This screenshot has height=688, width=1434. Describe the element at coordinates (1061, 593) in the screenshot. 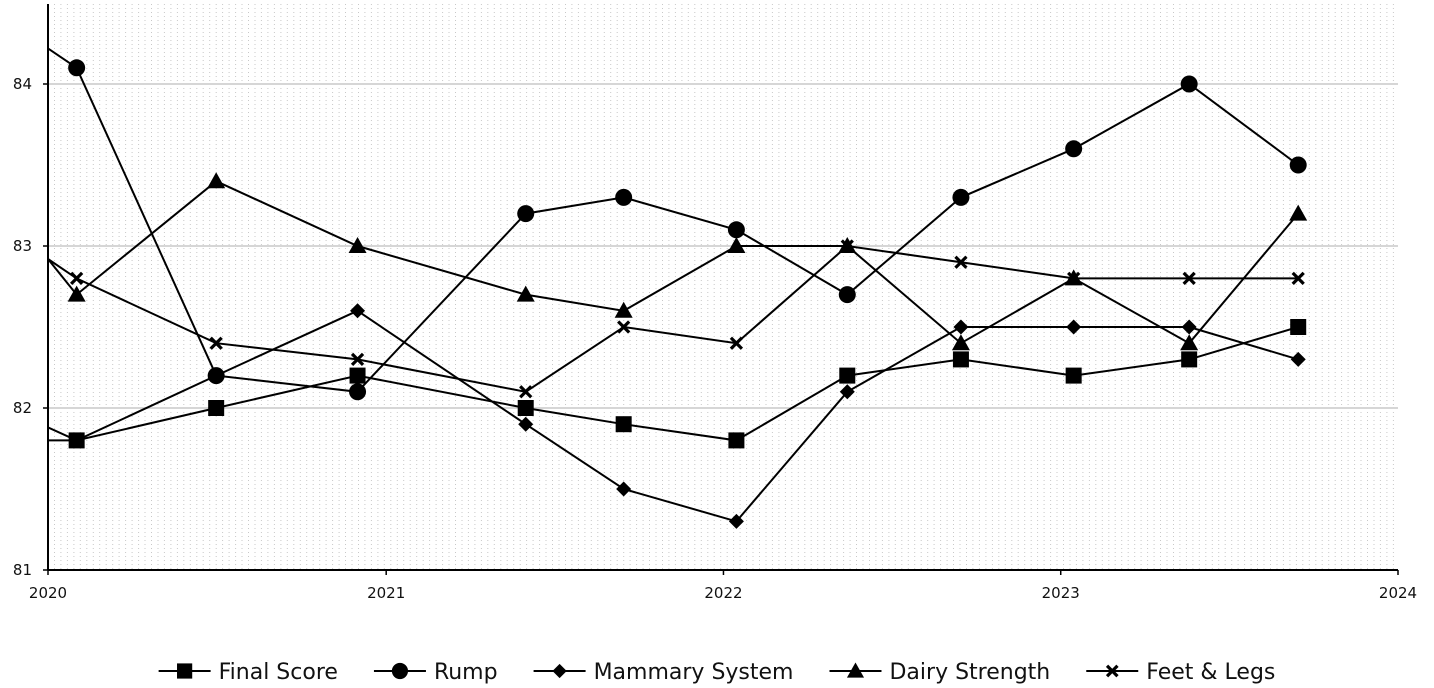

I see `x-tick-label: 2023` at that location.